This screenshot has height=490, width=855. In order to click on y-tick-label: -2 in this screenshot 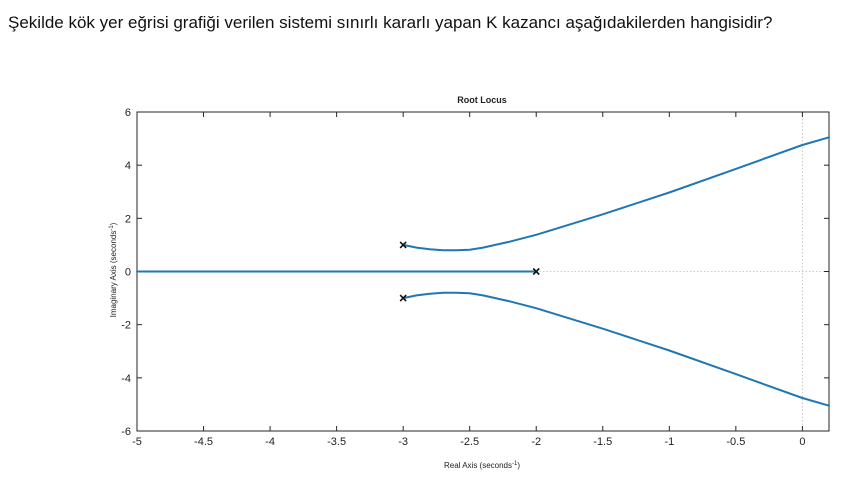, I will do `click(126, 326)`.